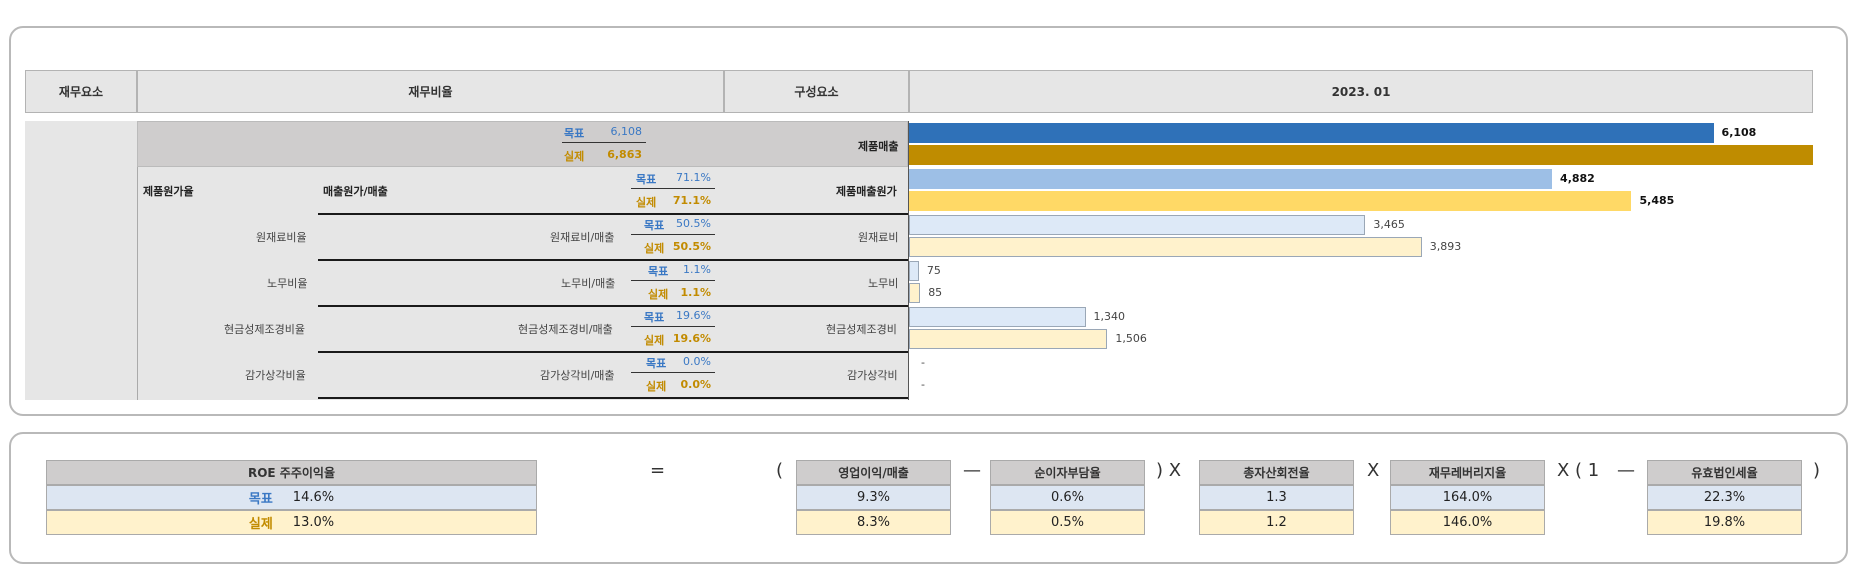  Describe the element at coordinates (168, 191) in the screenshot. I see `ratio-group-label: 제품원가율` at that location.